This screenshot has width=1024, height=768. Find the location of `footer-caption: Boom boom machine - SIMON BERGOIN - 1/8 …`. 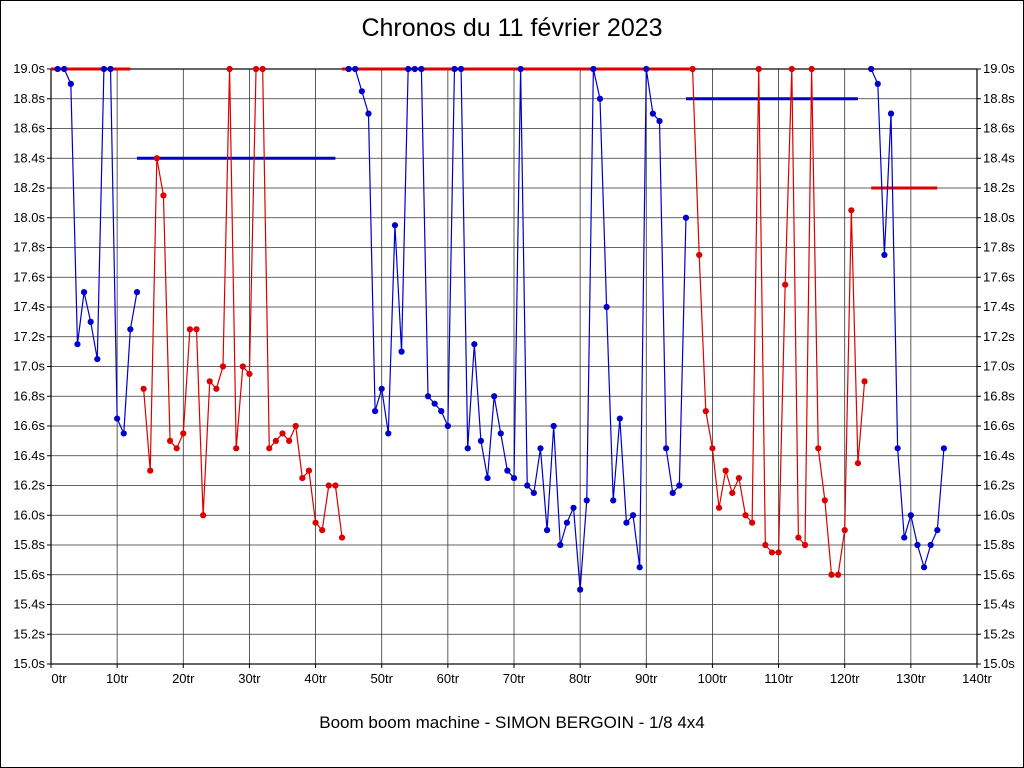

footer-caption: Boom boom machine - SIMON BERGOIN - 1/8 … is located at coordinates (512, 722).